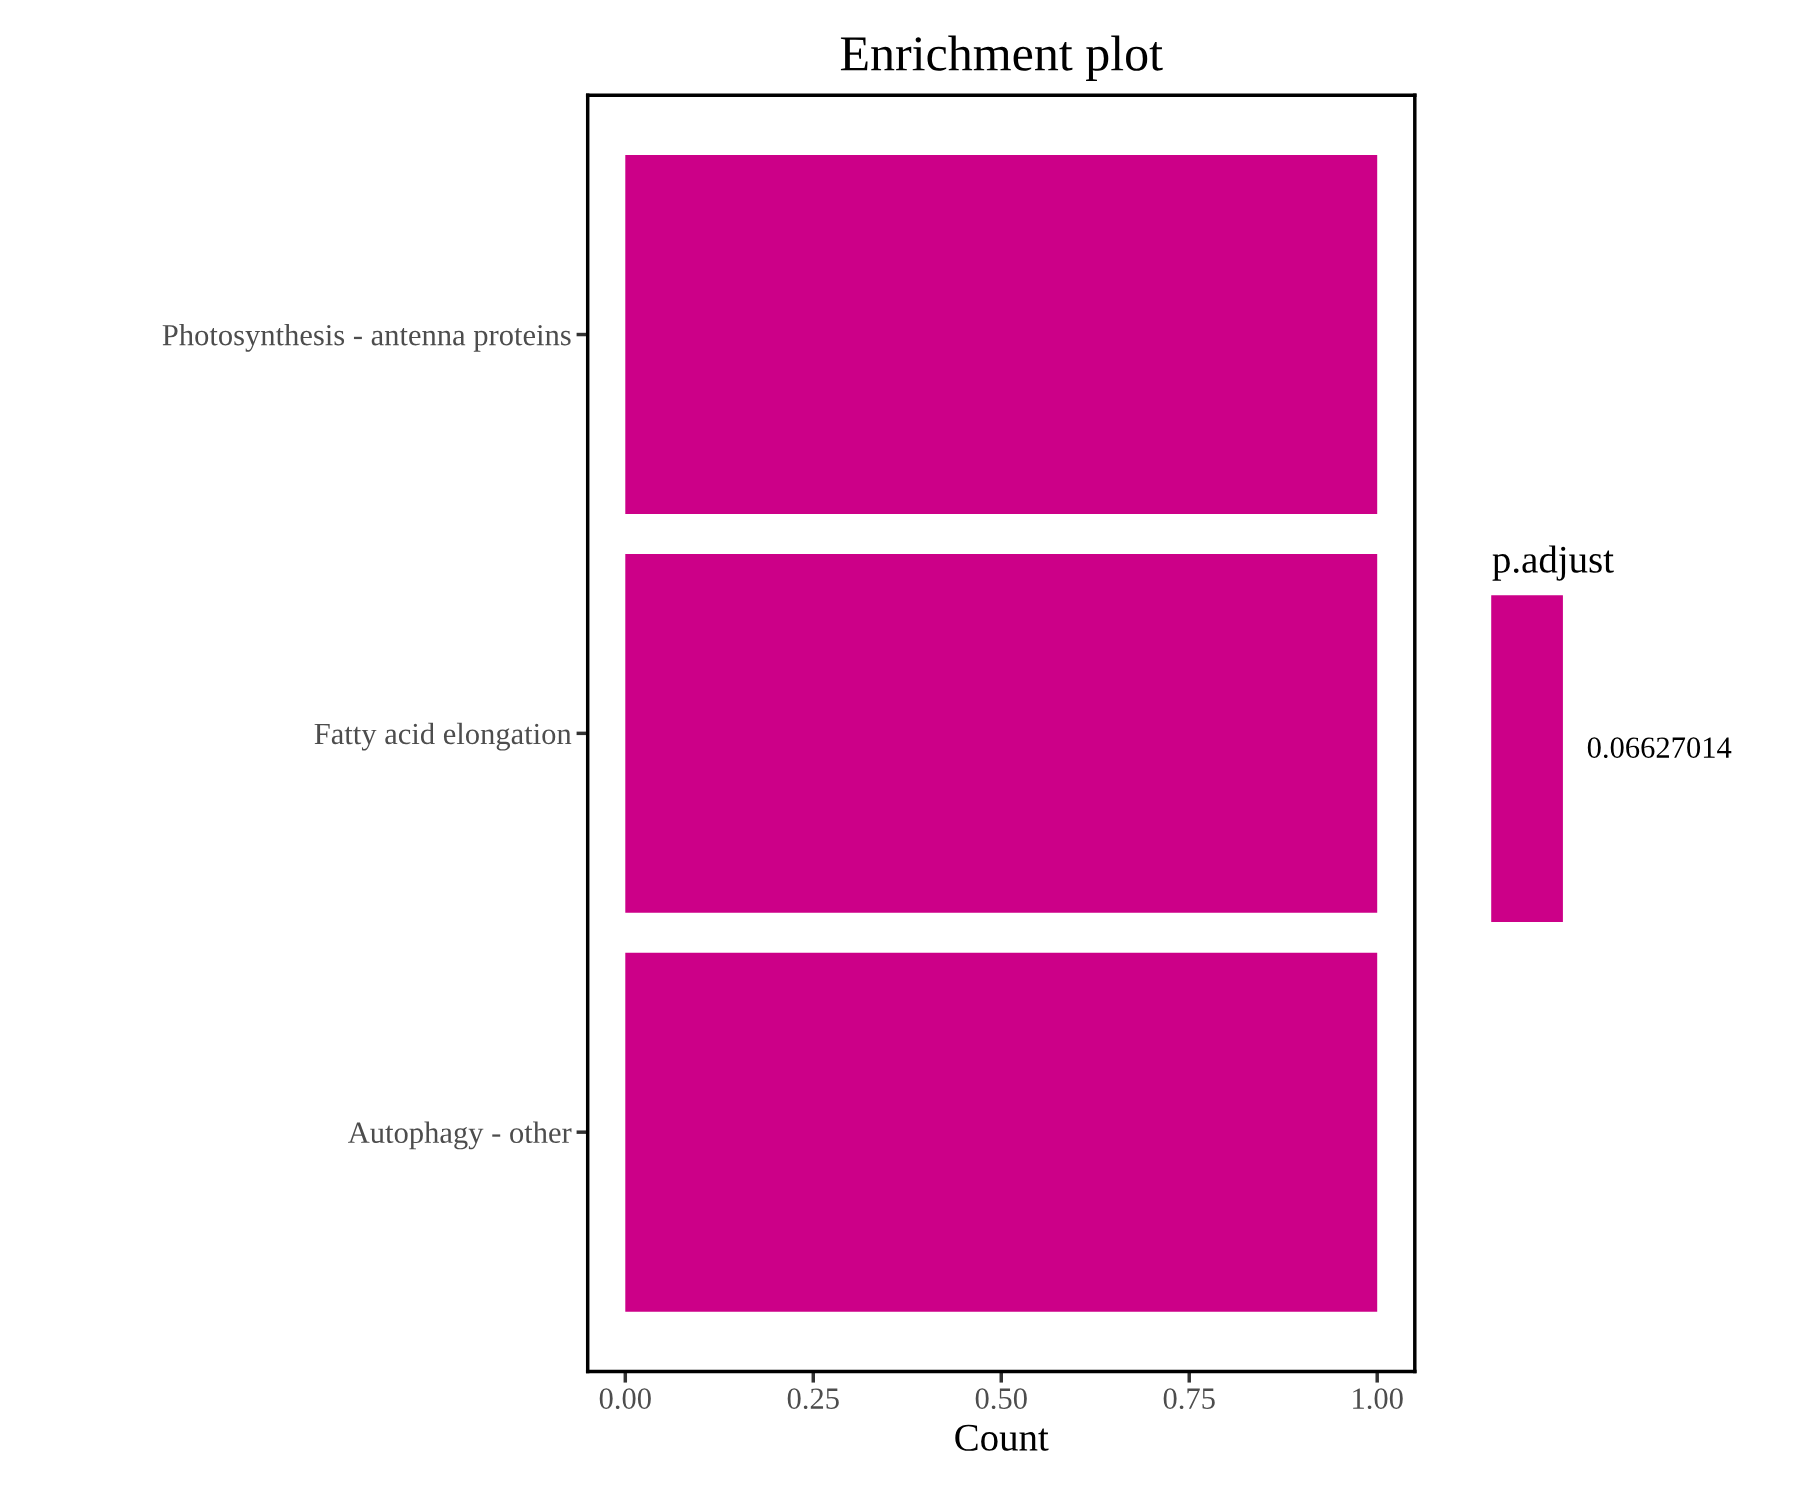 This screenshot has width=1800, height=1500. What do you see at coordinates (1553, 563) in the screenshot?
I see `legend-title: p.adjust` at bounding box center [1553, 563].